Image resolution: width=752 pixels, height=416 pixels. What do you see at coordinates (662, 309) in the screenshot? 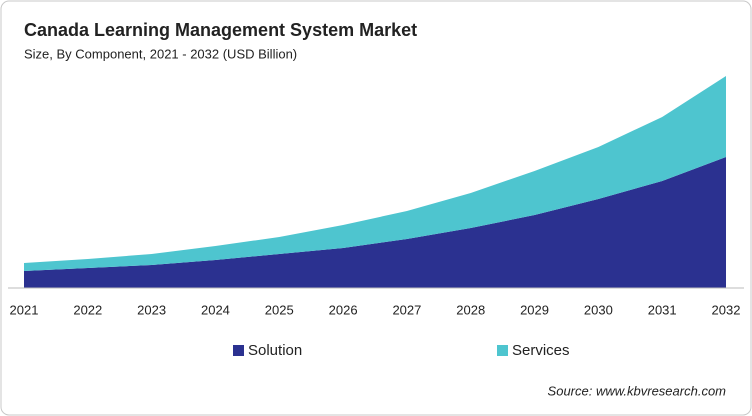
I see `x-tick-label: 2031` at bounding box center [662, 309].